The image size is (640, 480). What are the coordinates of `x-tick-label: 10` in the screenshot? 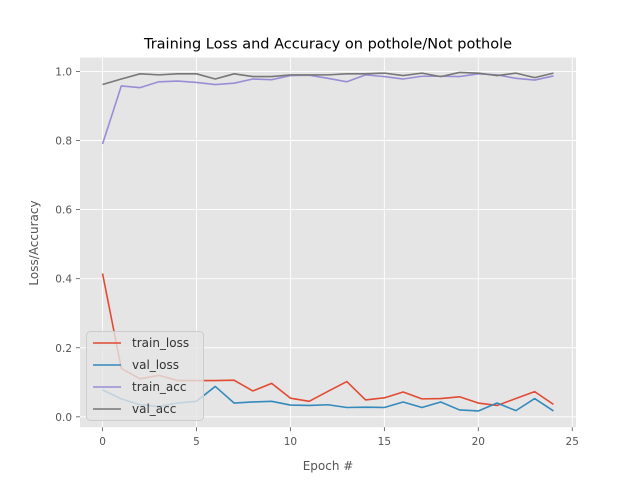 It's located at (290, 442).